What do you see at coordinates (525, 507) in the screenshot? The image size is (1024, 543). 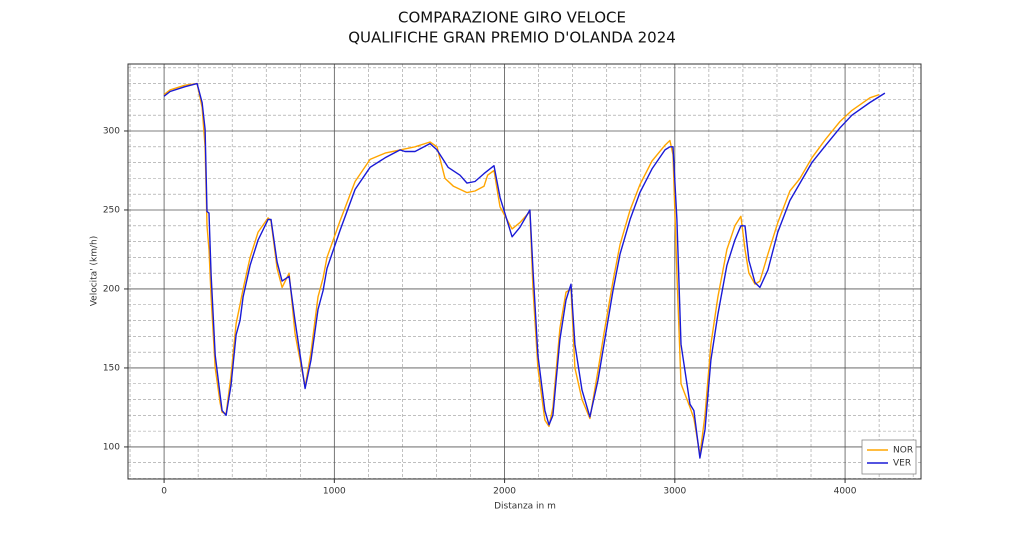 I see `x-axis-label: Distanza in m` at bounding box center [525, 507].